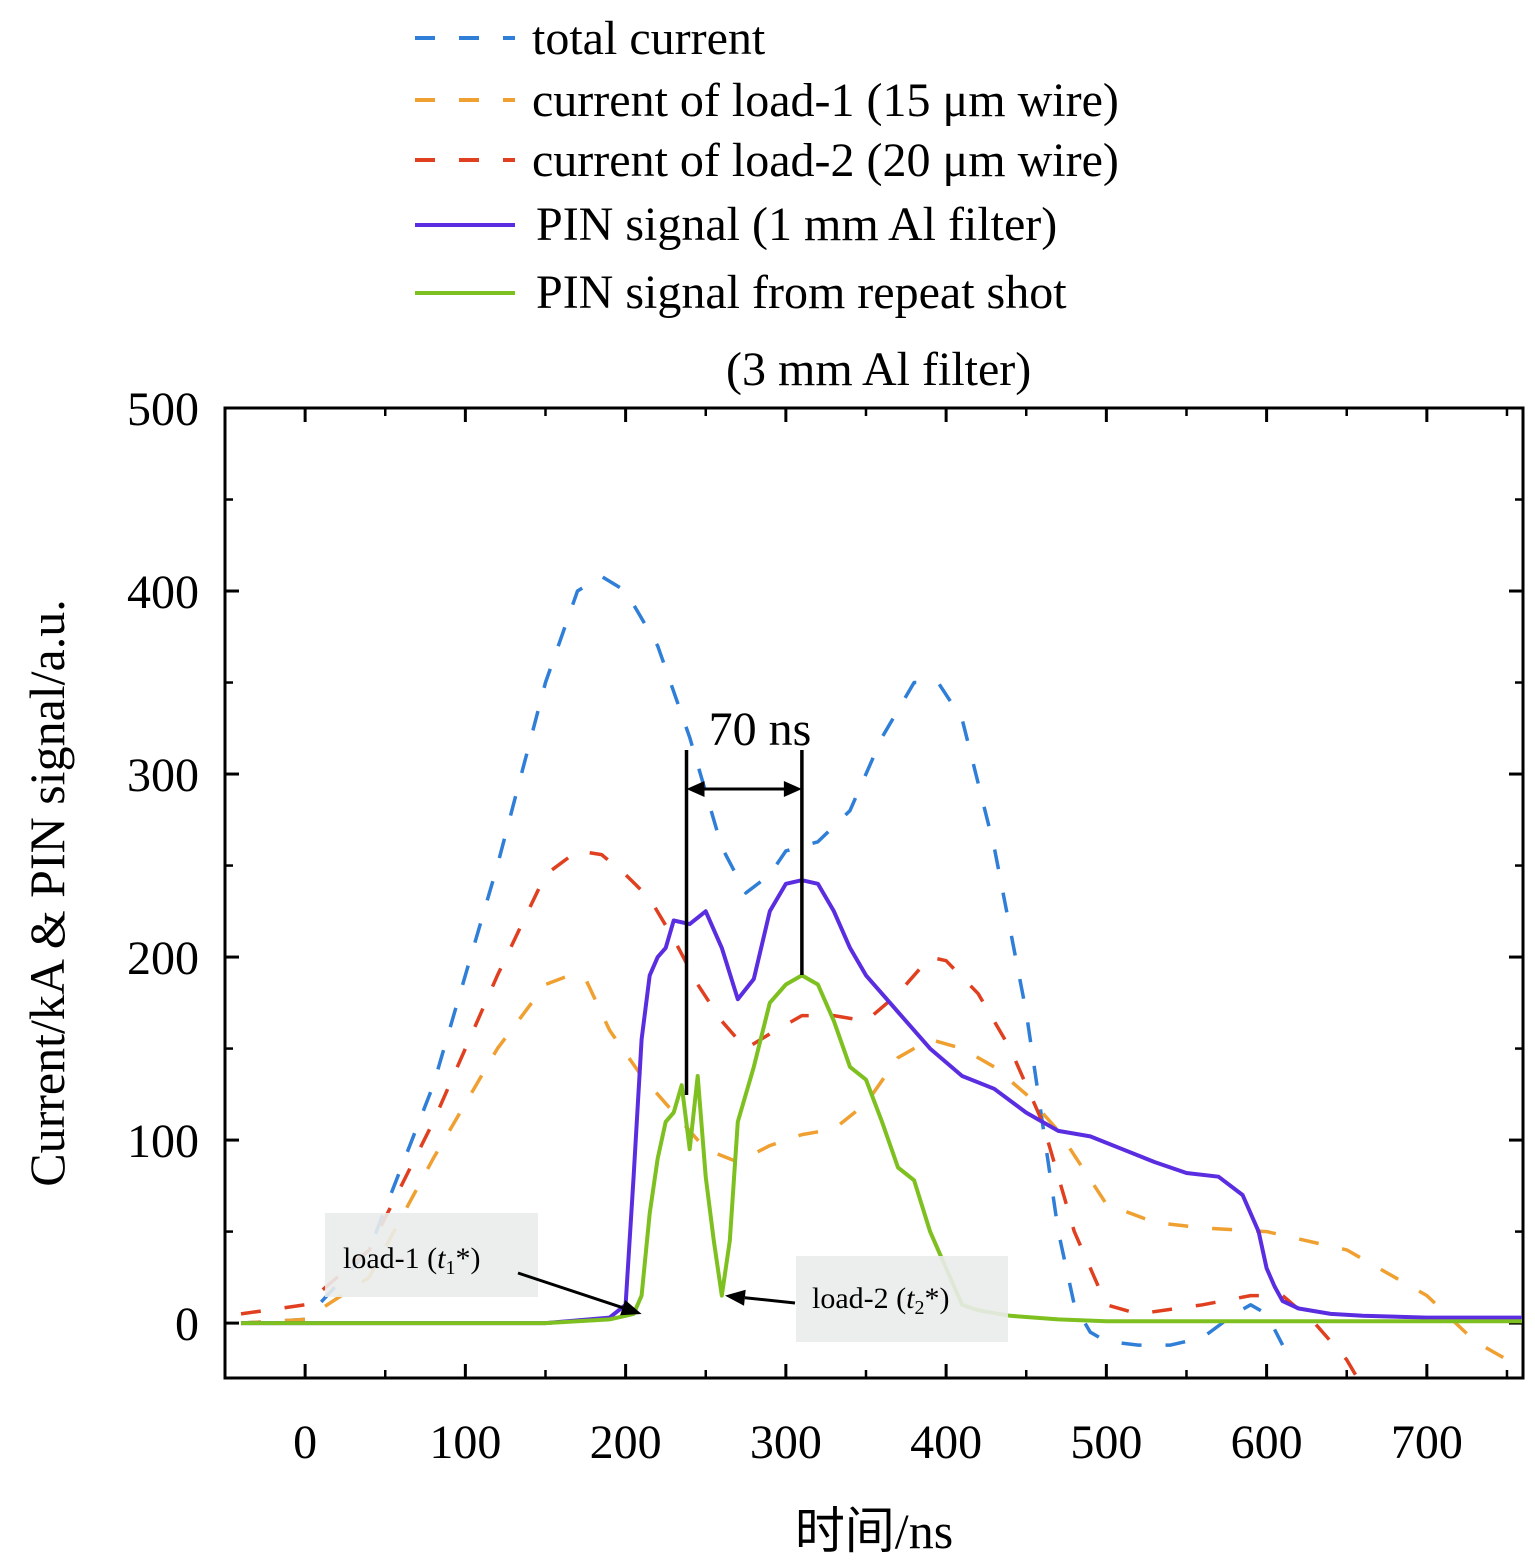  What do you see at coordinates (825, 100) in the screenshot?
I see `legend-label-load1: current of load-1 (15 μm wire)` at bounding box center [825, 100].